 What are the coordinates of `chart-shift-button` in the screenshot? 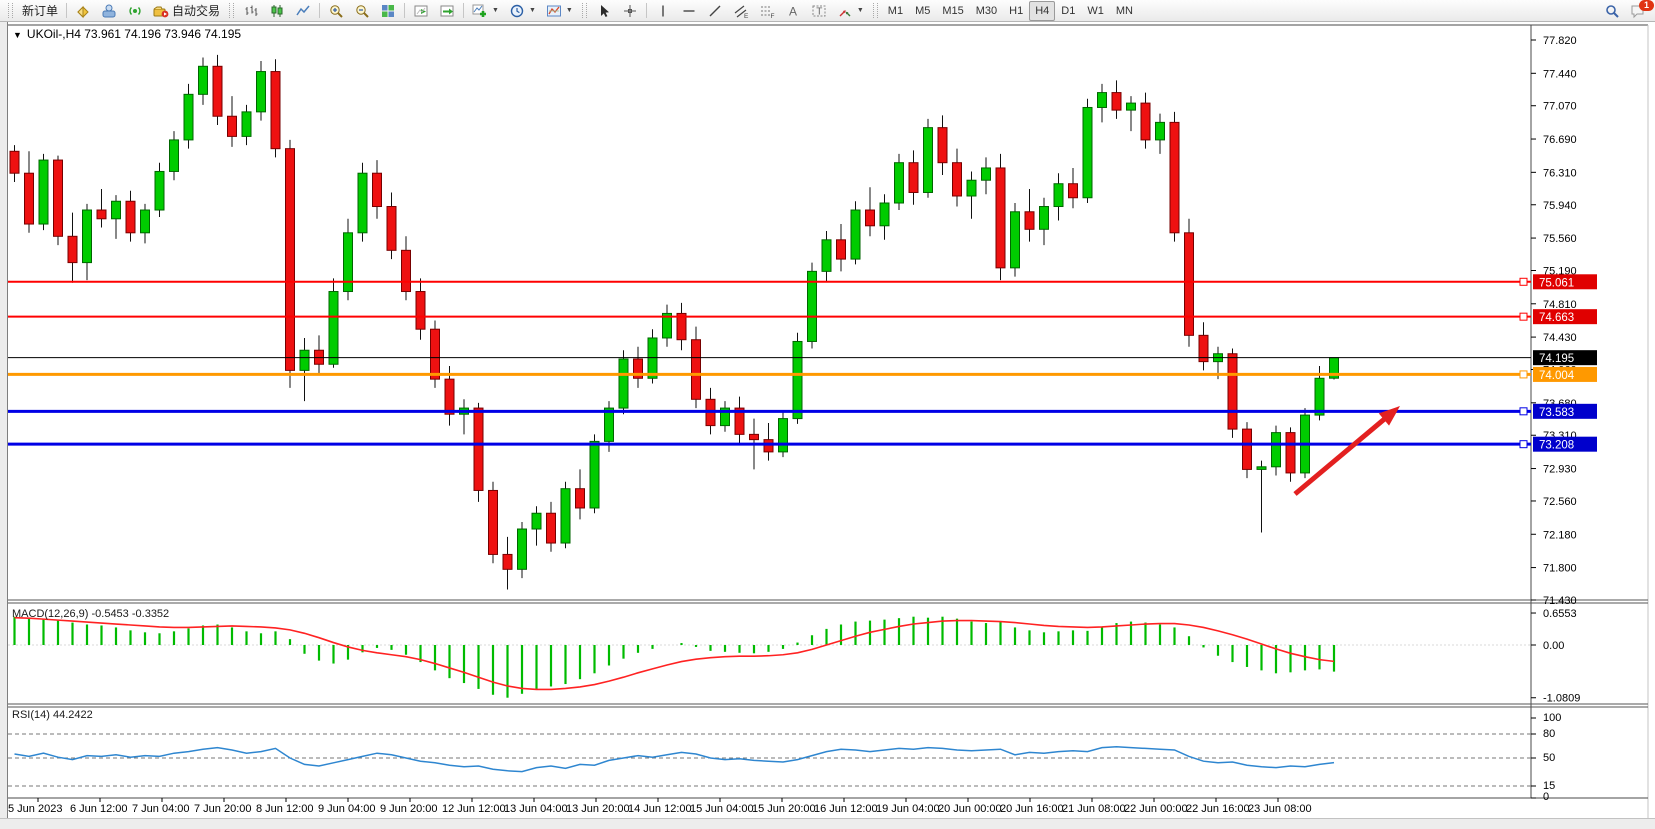 It's located at (421, 11).